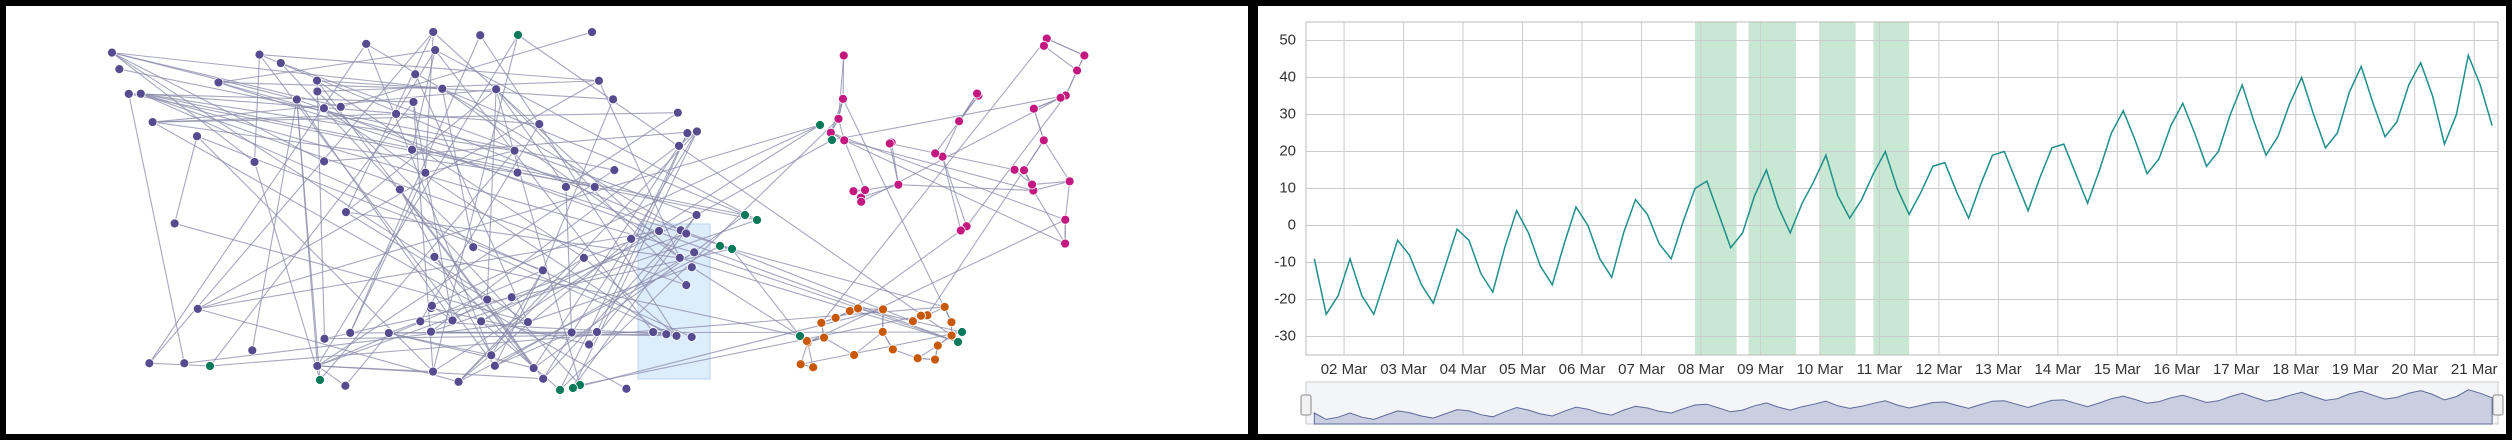 This screenshot has width=2512, height=440. What do you see at coordinates (1403, 369) in the screenshot?
I see `x-tick-label: 03 Mar` at bounding box center [1403, 369].